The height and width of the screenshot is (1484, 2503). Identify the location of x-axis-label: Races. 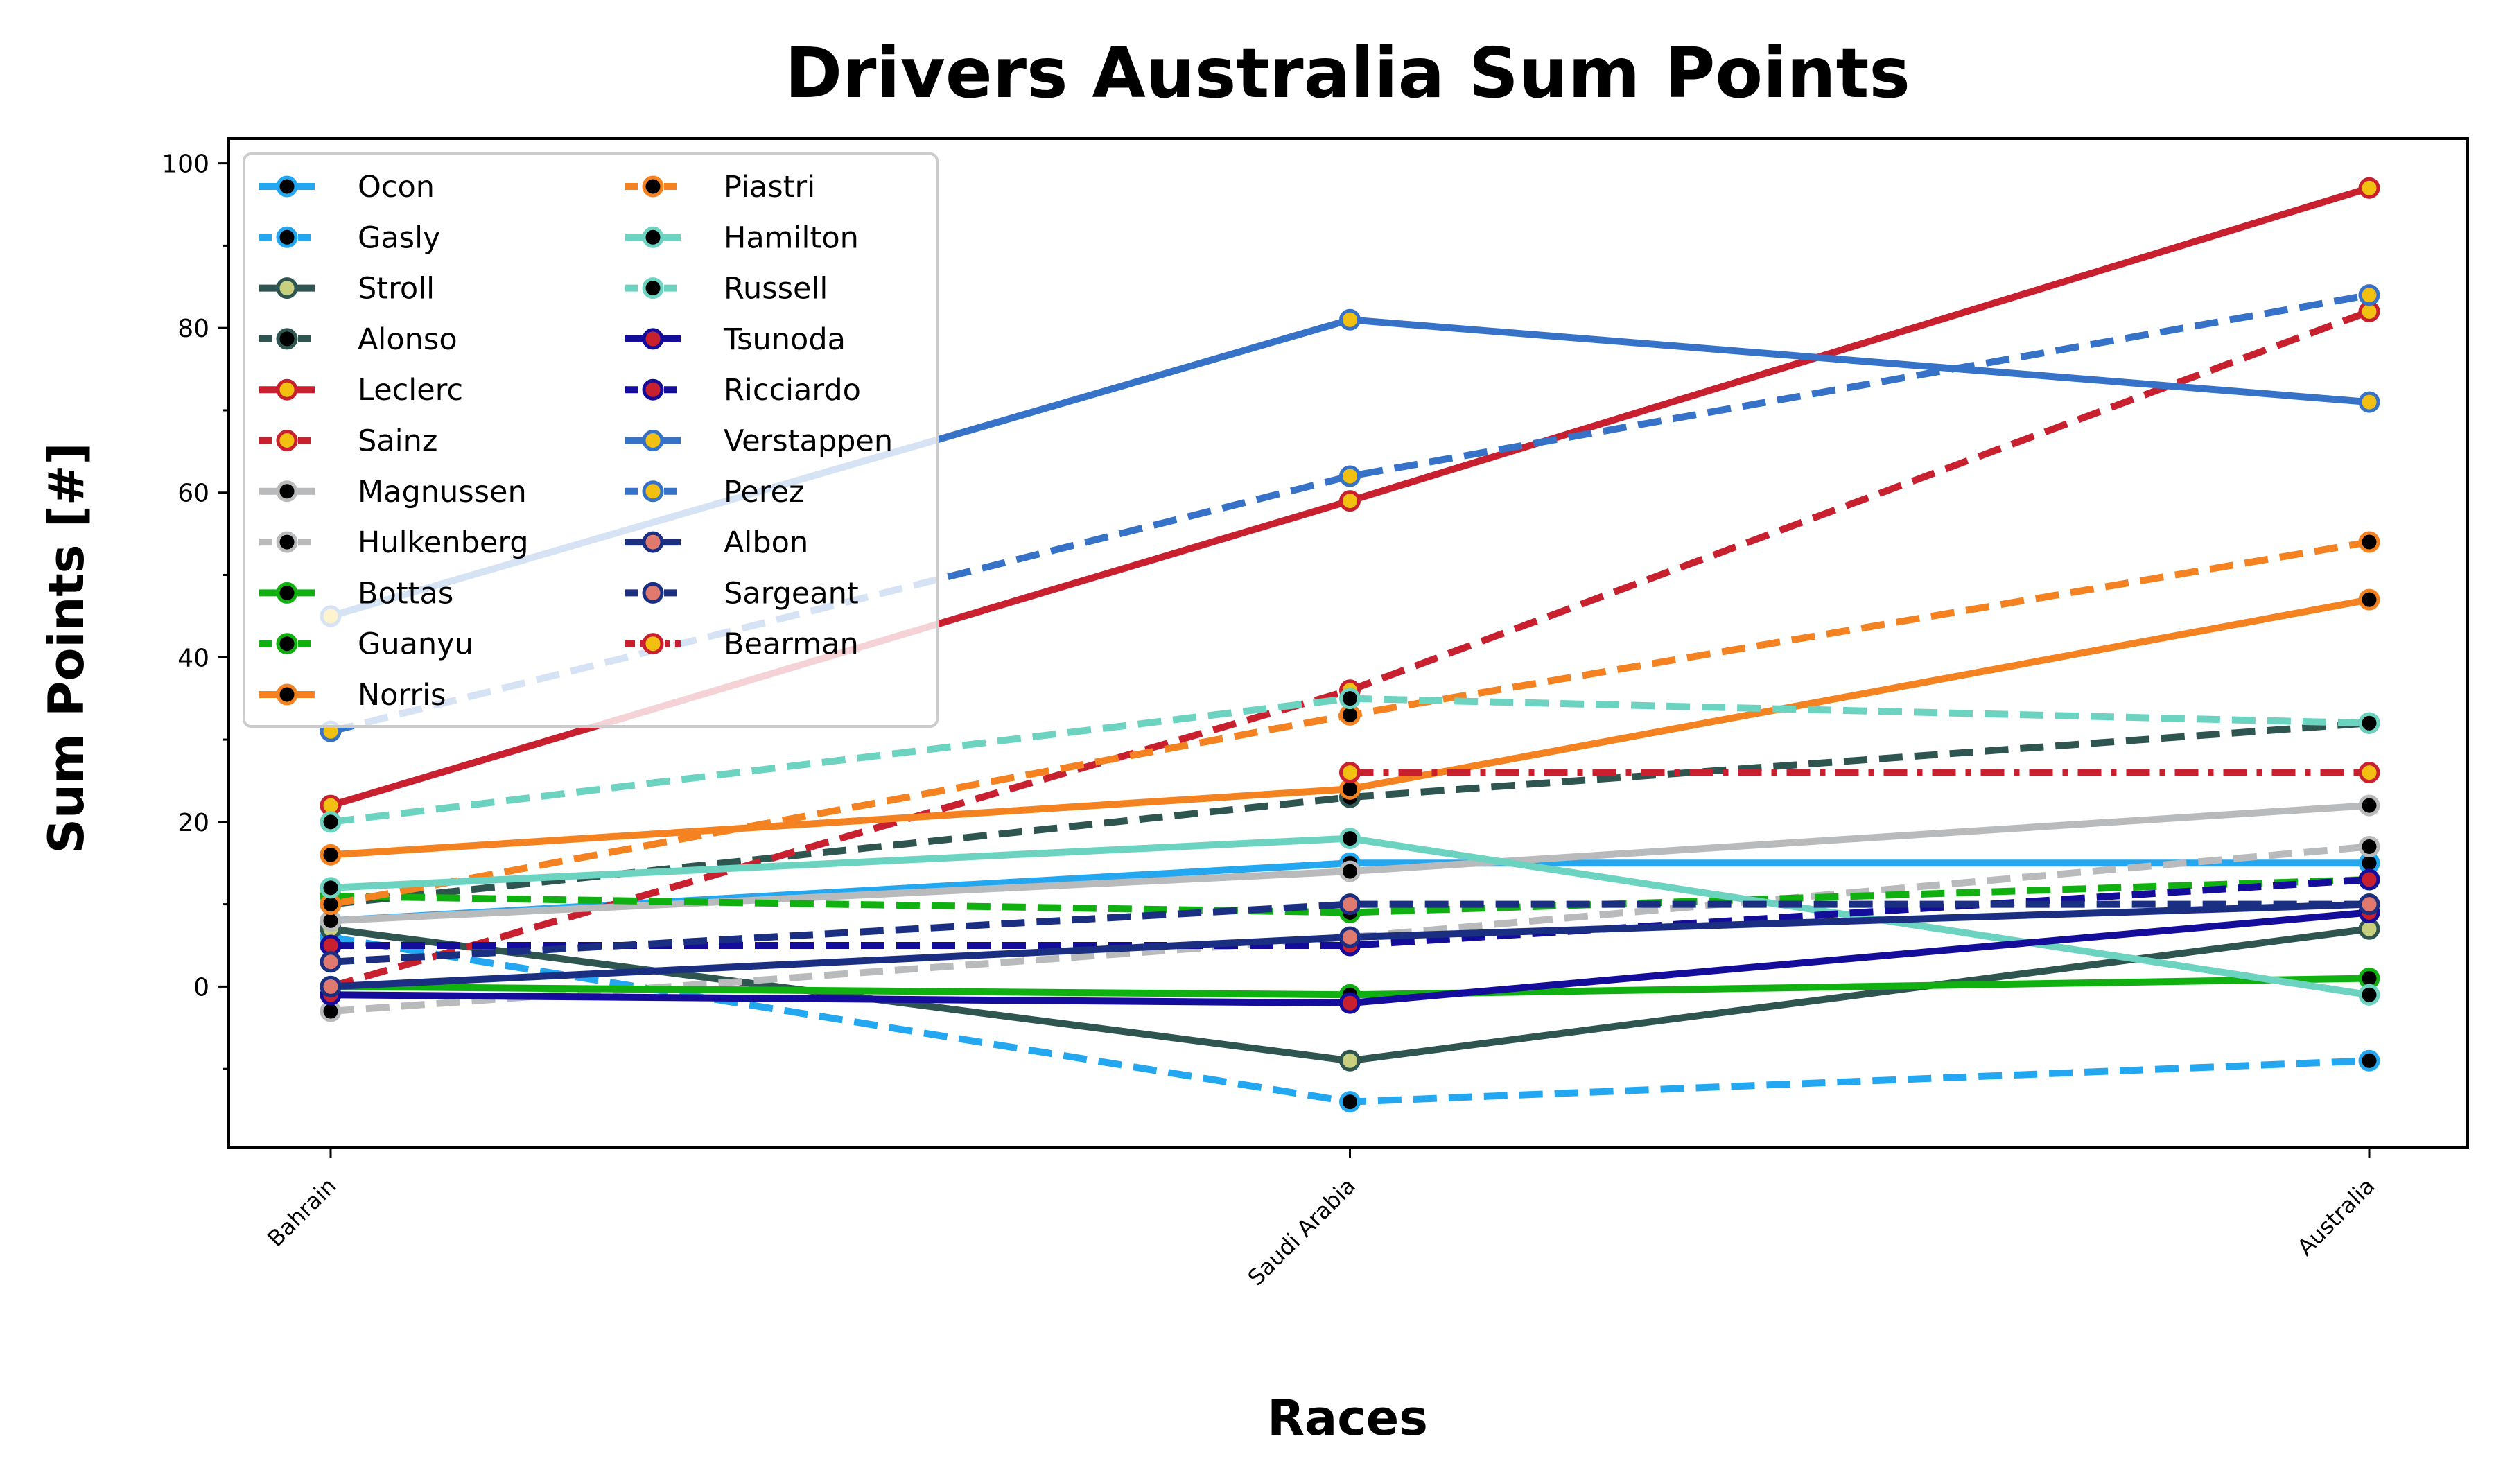
(1348, 1418).